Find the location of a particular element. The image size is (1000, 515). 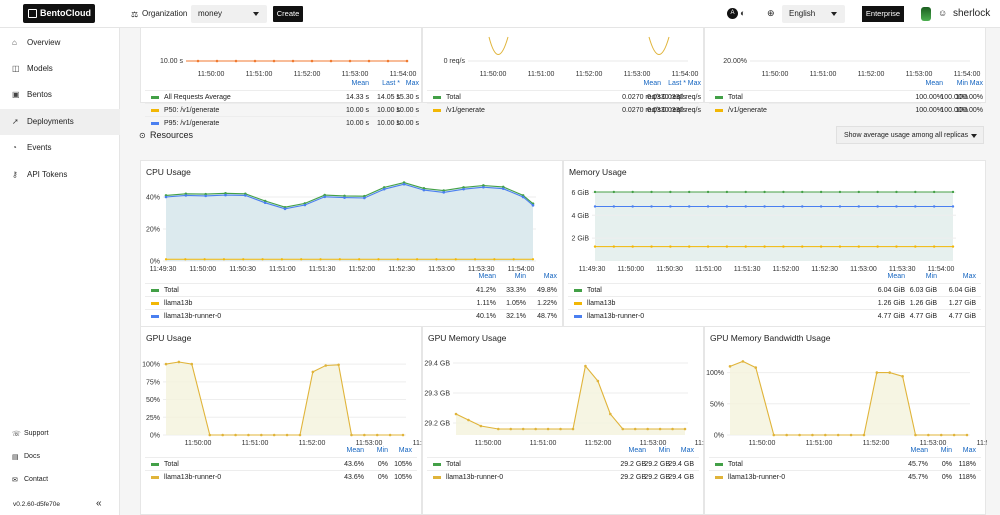

organization-select: money is located at coordinates (229, 14).